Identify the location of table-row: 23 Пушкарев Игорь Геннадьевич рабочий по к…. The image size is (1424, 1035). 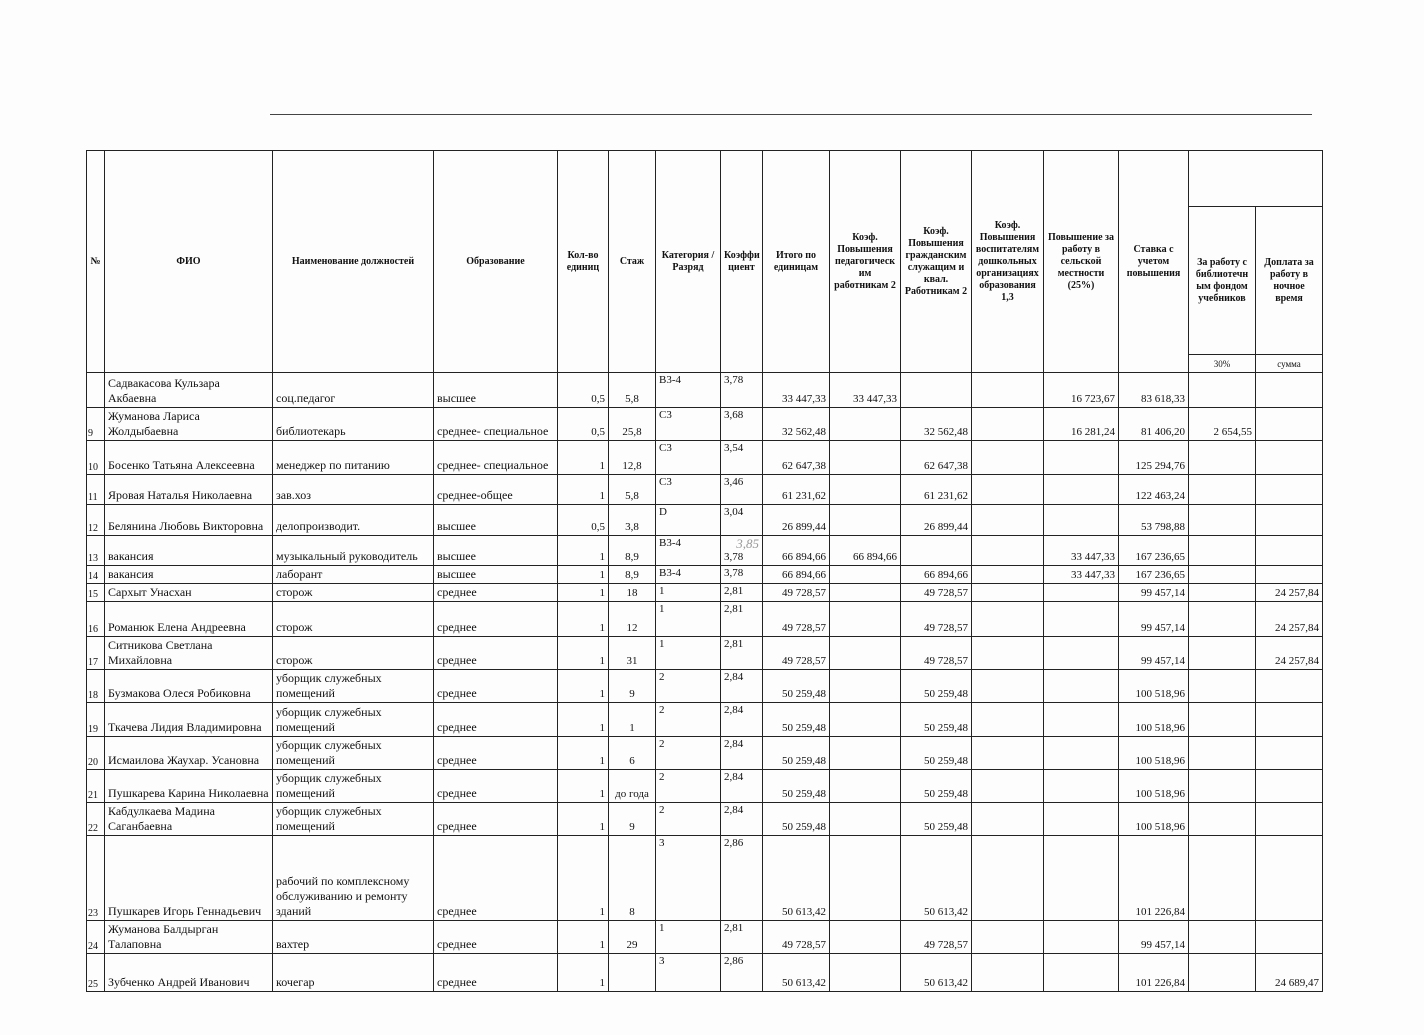
(704, 878).